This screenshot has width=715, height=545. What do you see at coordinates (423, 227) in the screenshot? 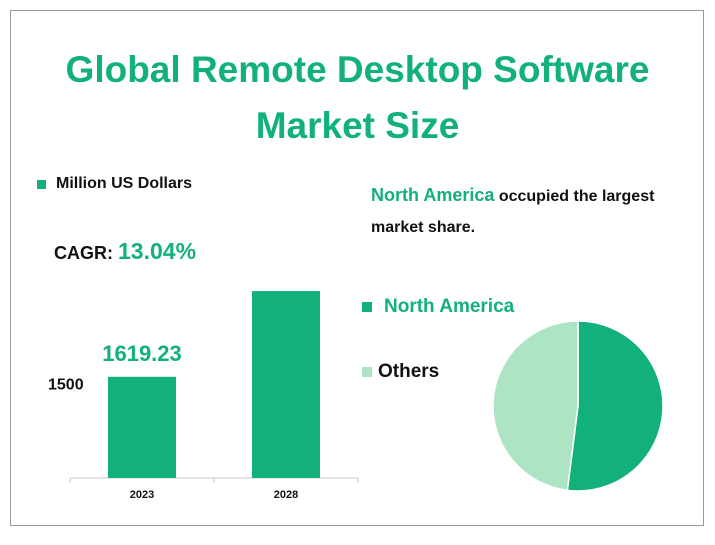
I see `note-line-2: market share.` at bounding box center [423, 227].